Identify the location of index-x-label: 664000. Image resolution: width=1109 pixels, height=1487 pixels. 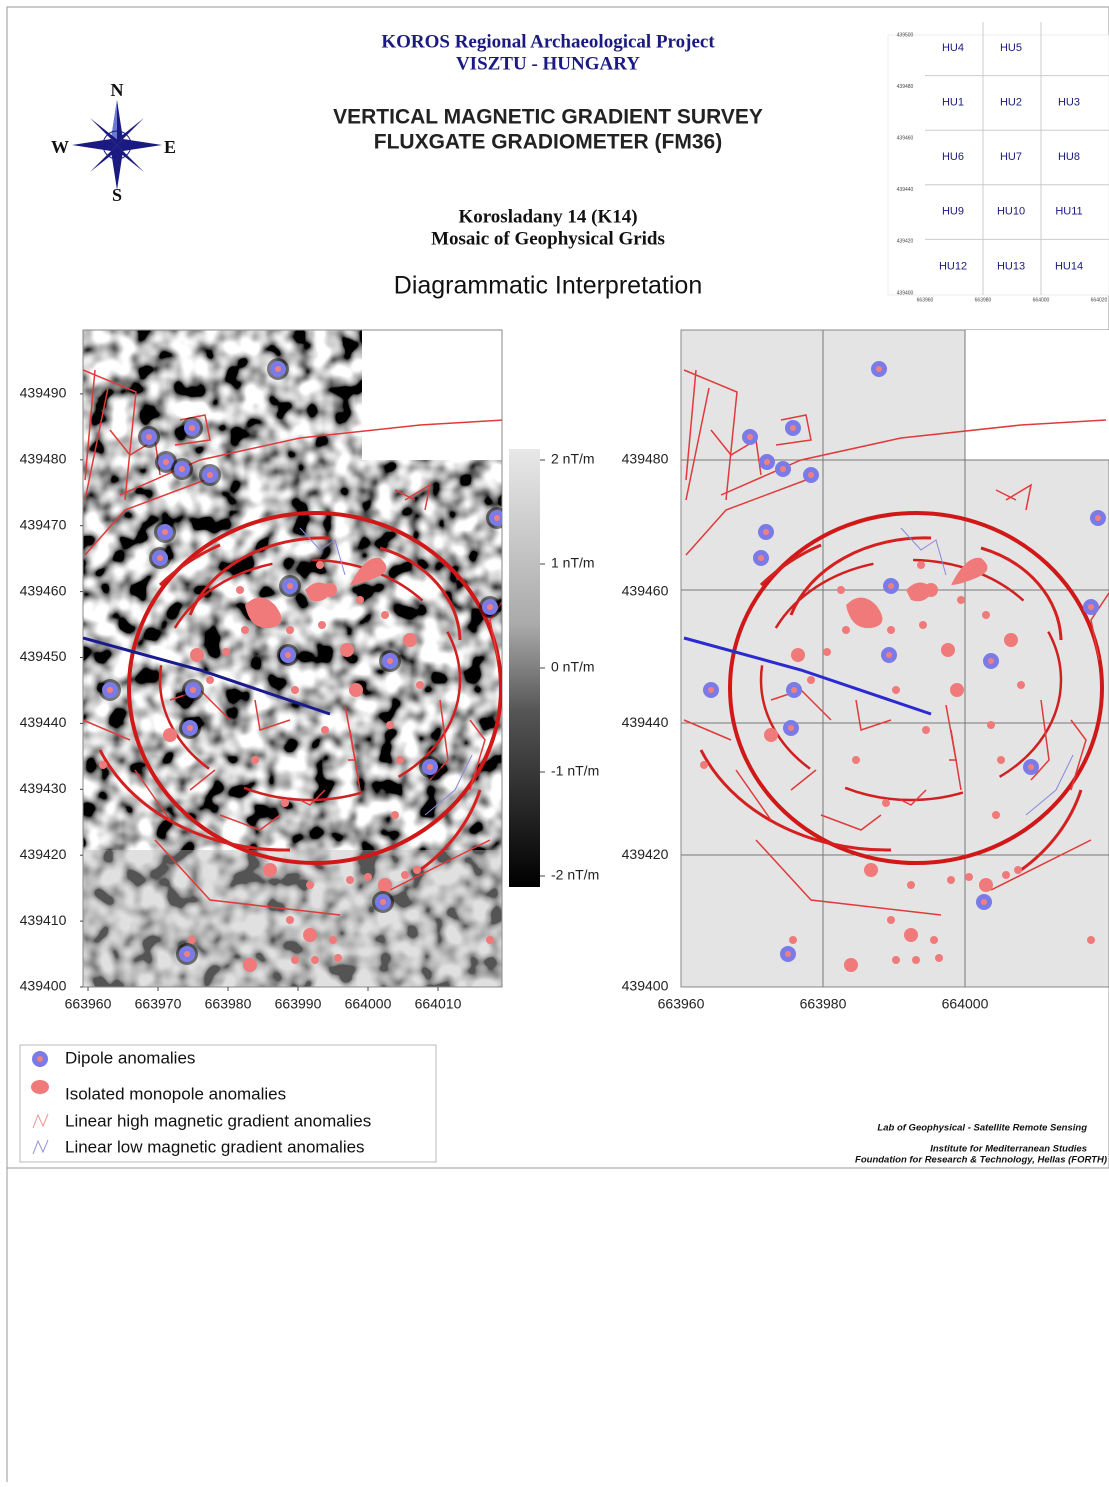
(1041, 300).